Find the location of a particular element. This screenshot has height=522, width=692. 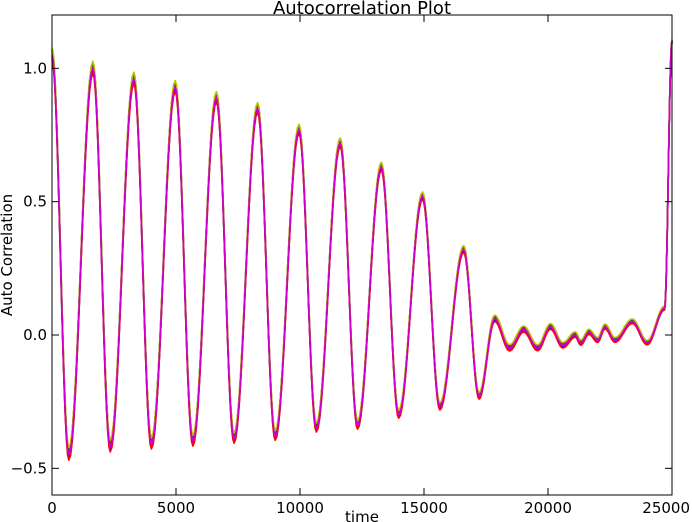

chart-title: Autocorrelation Plot is located at coordinates (362, 9).